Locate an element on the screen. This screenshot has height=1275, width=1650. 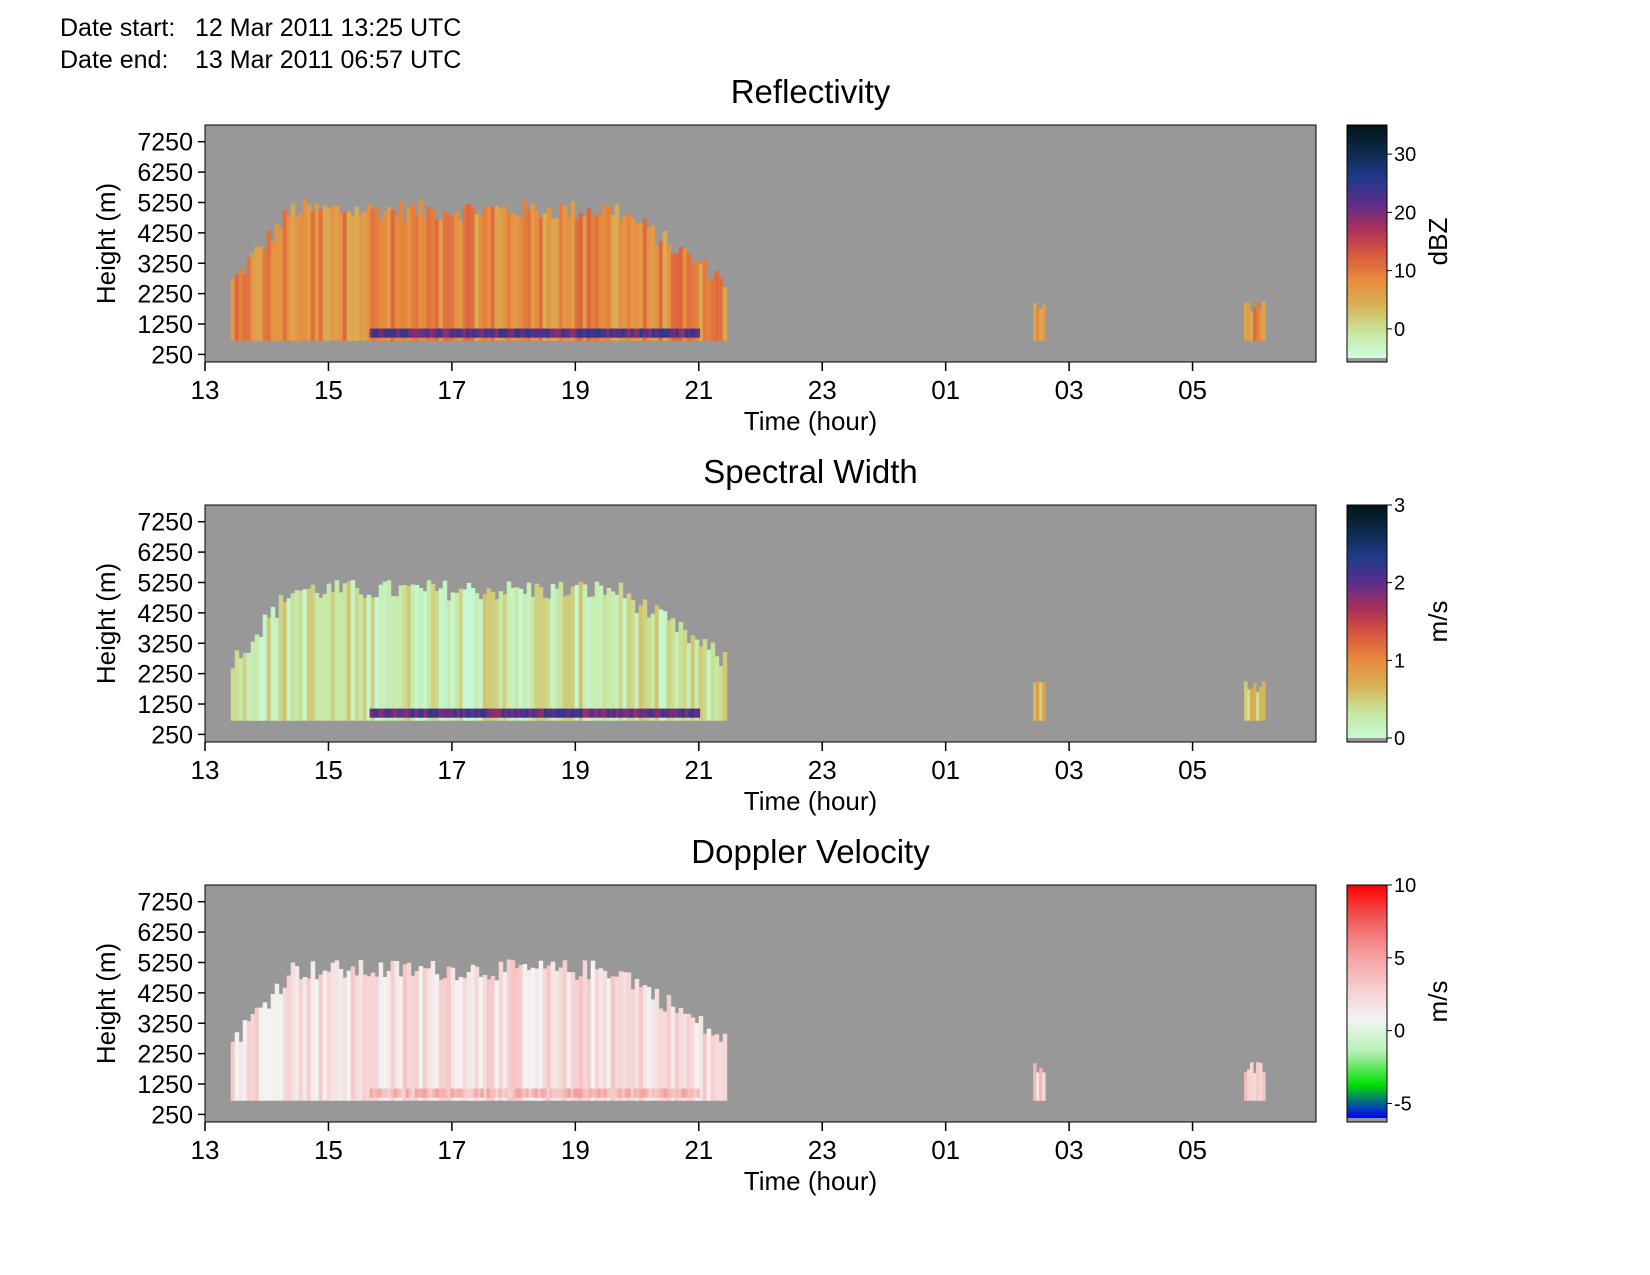
x-tick-label: 15 is located at coordinates (328, 770).